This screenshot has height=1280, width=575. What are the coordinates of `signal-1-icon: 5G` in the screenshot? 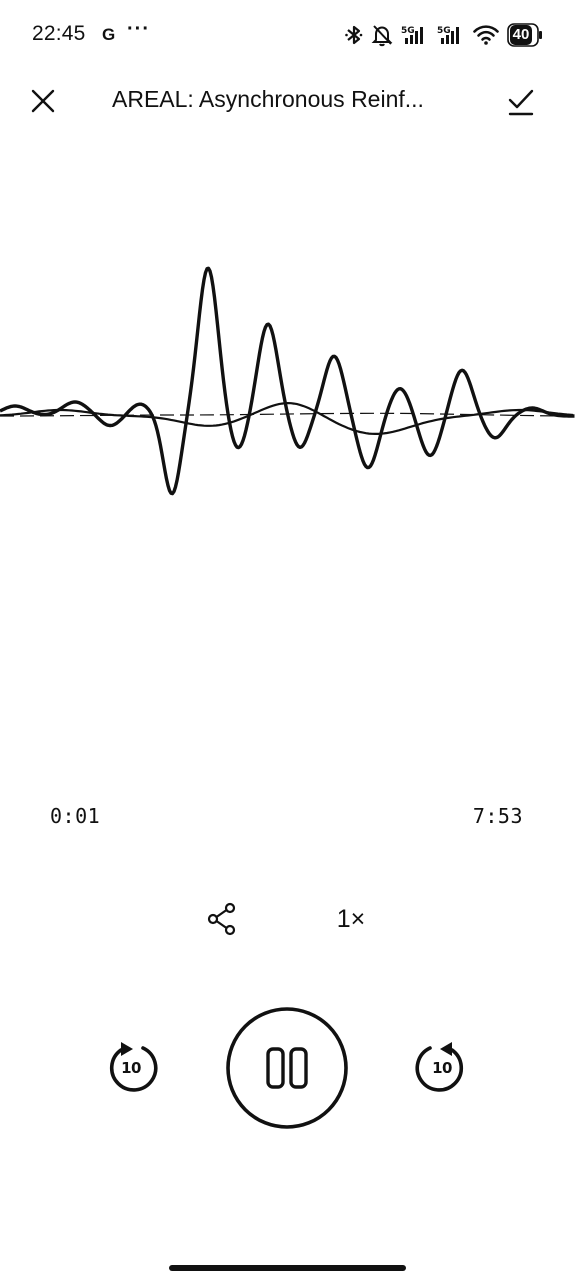 It's located at (412, 35).